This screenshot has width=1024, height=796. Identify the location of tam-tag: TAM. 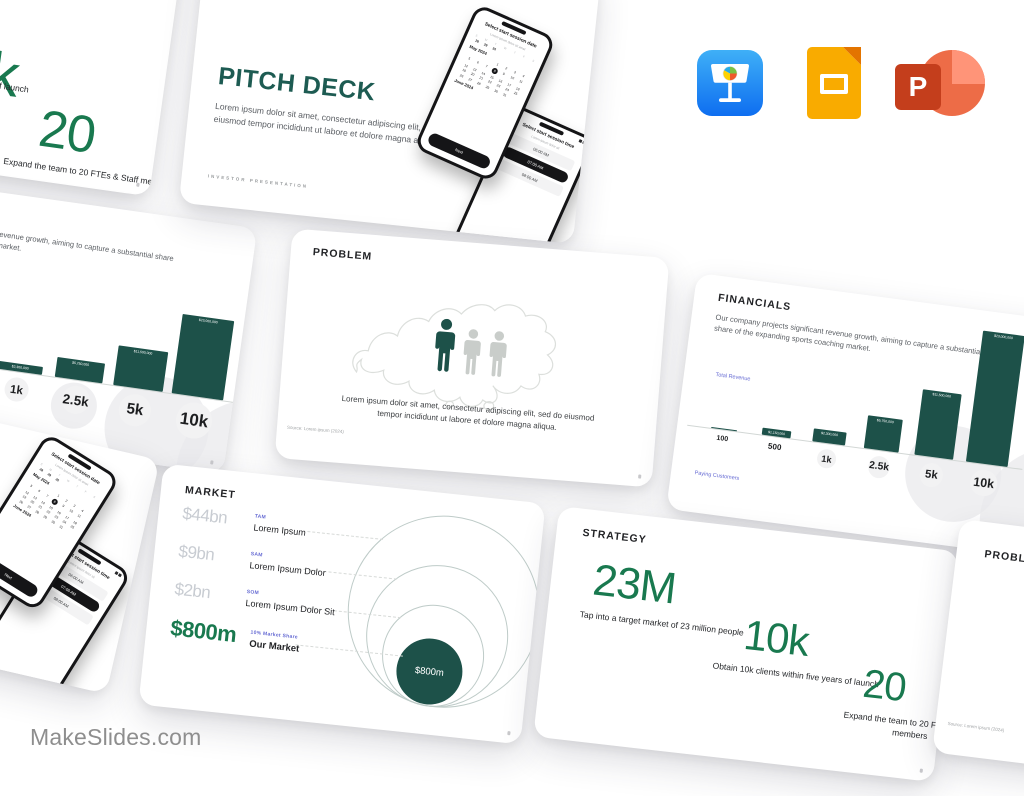
(260, 517).